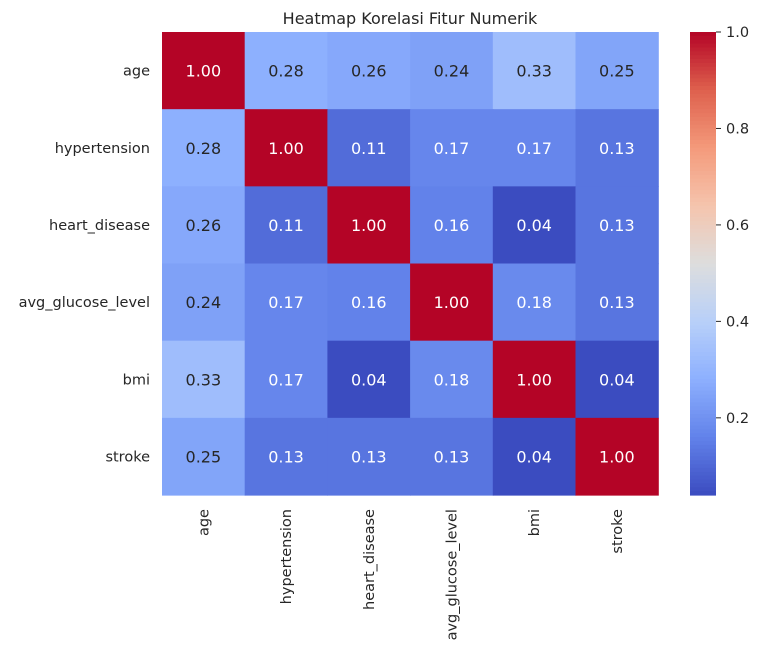 This screenshot has height=656, width=759. What do you see at coordinates (369, 148) in the screenshot?
I see `cell-value-label: 0.11` at bounding box center [369, 148].